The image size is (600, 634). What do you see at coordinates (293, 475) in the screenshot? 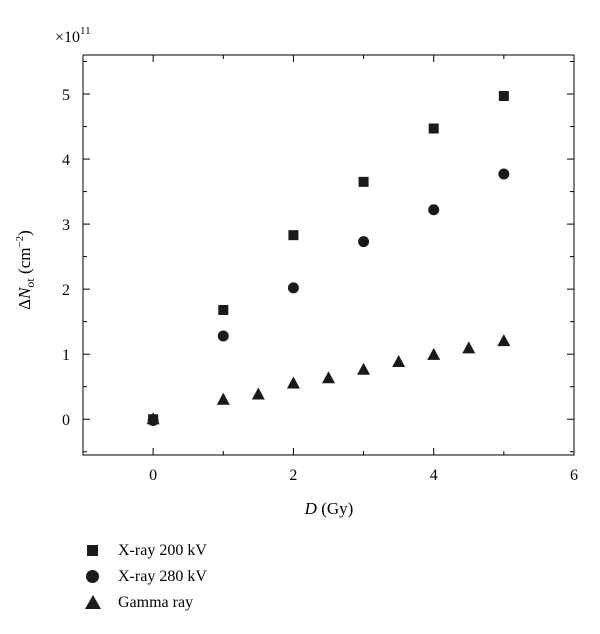
I see `x-tick-label: 2` at bounding box center [293, 475].